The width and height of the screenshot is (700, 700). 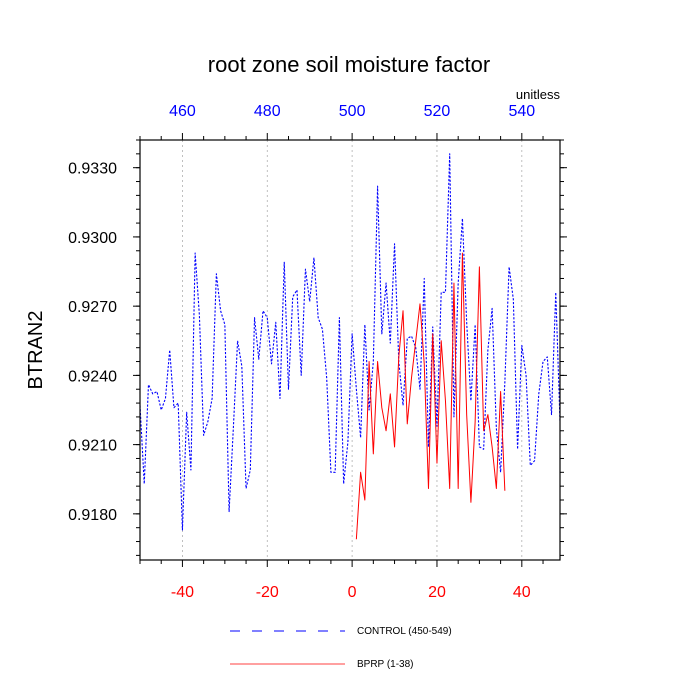 I want to click on y-axis-label: BTRAN2, so click(x=36, y=350).